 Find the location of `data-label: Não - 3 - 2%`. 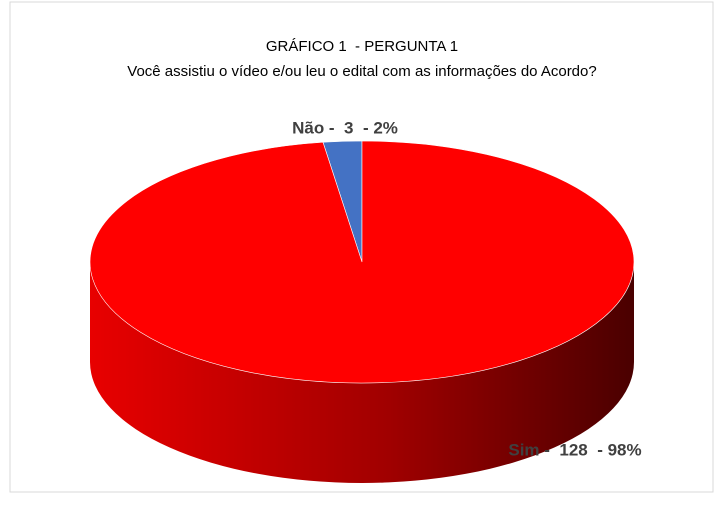

data-label: Não - 3 - 2% is located at coordinates (345, 127).